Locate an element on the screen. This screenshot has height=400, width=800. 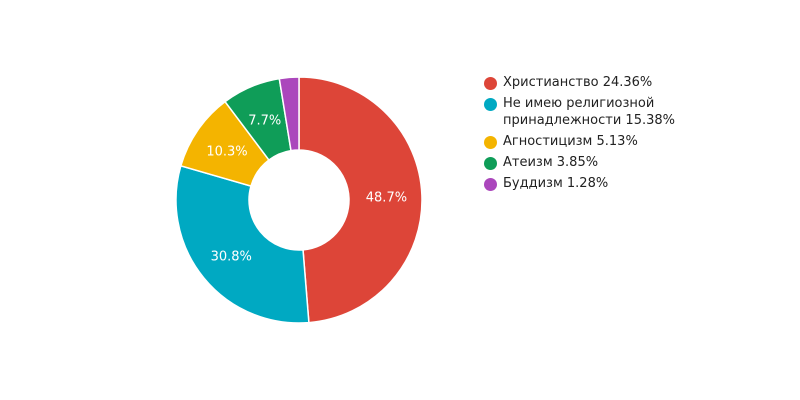
legend-label: Атеизм 3.85% is located at coordinates (551, 162).